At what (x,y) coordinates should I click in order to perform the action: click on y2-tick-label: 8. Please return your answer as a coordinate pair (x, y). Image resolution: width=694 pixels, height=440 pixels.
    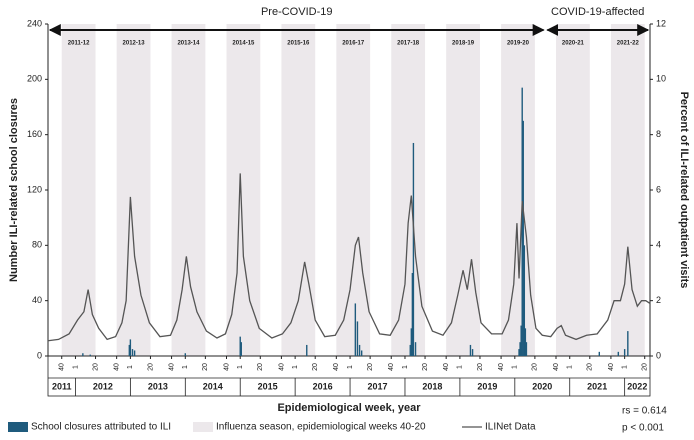
    Looking at the image, I should click on (658, 134).